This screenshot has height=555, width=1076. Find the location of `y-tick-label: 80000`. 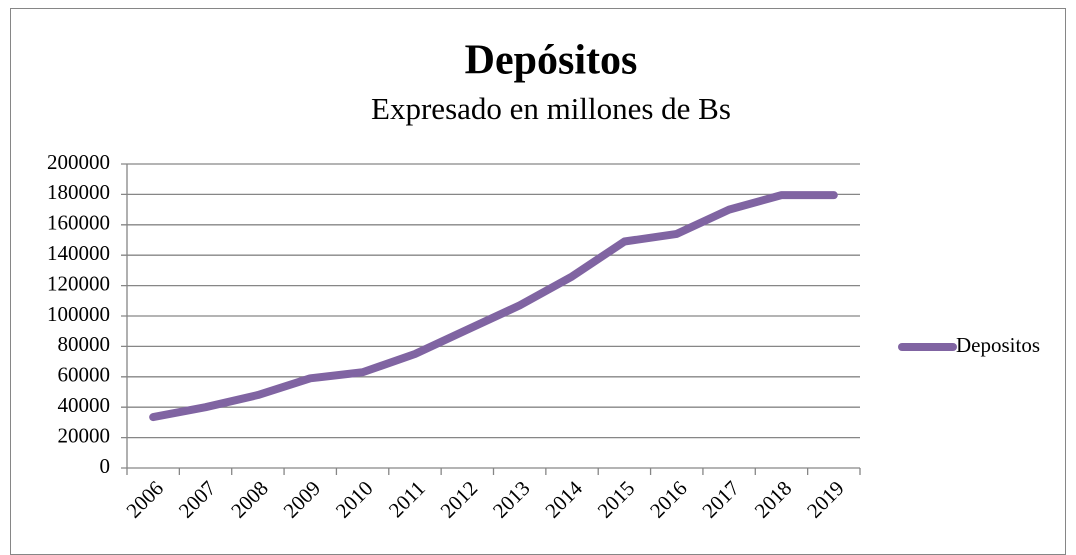

y-tick-label: 80000 is located at coordinates (84, 344).